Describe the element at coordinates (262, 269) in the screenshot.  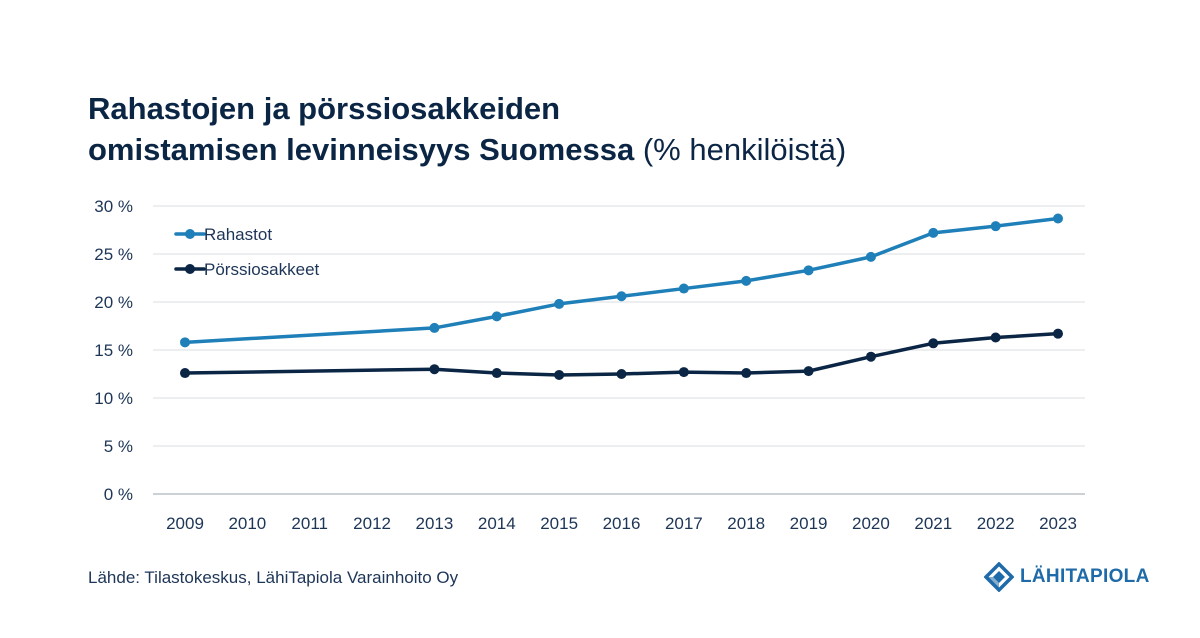
I see `legend-label-p-rssiosakkeet: Pörssiosakkeet` at that location.